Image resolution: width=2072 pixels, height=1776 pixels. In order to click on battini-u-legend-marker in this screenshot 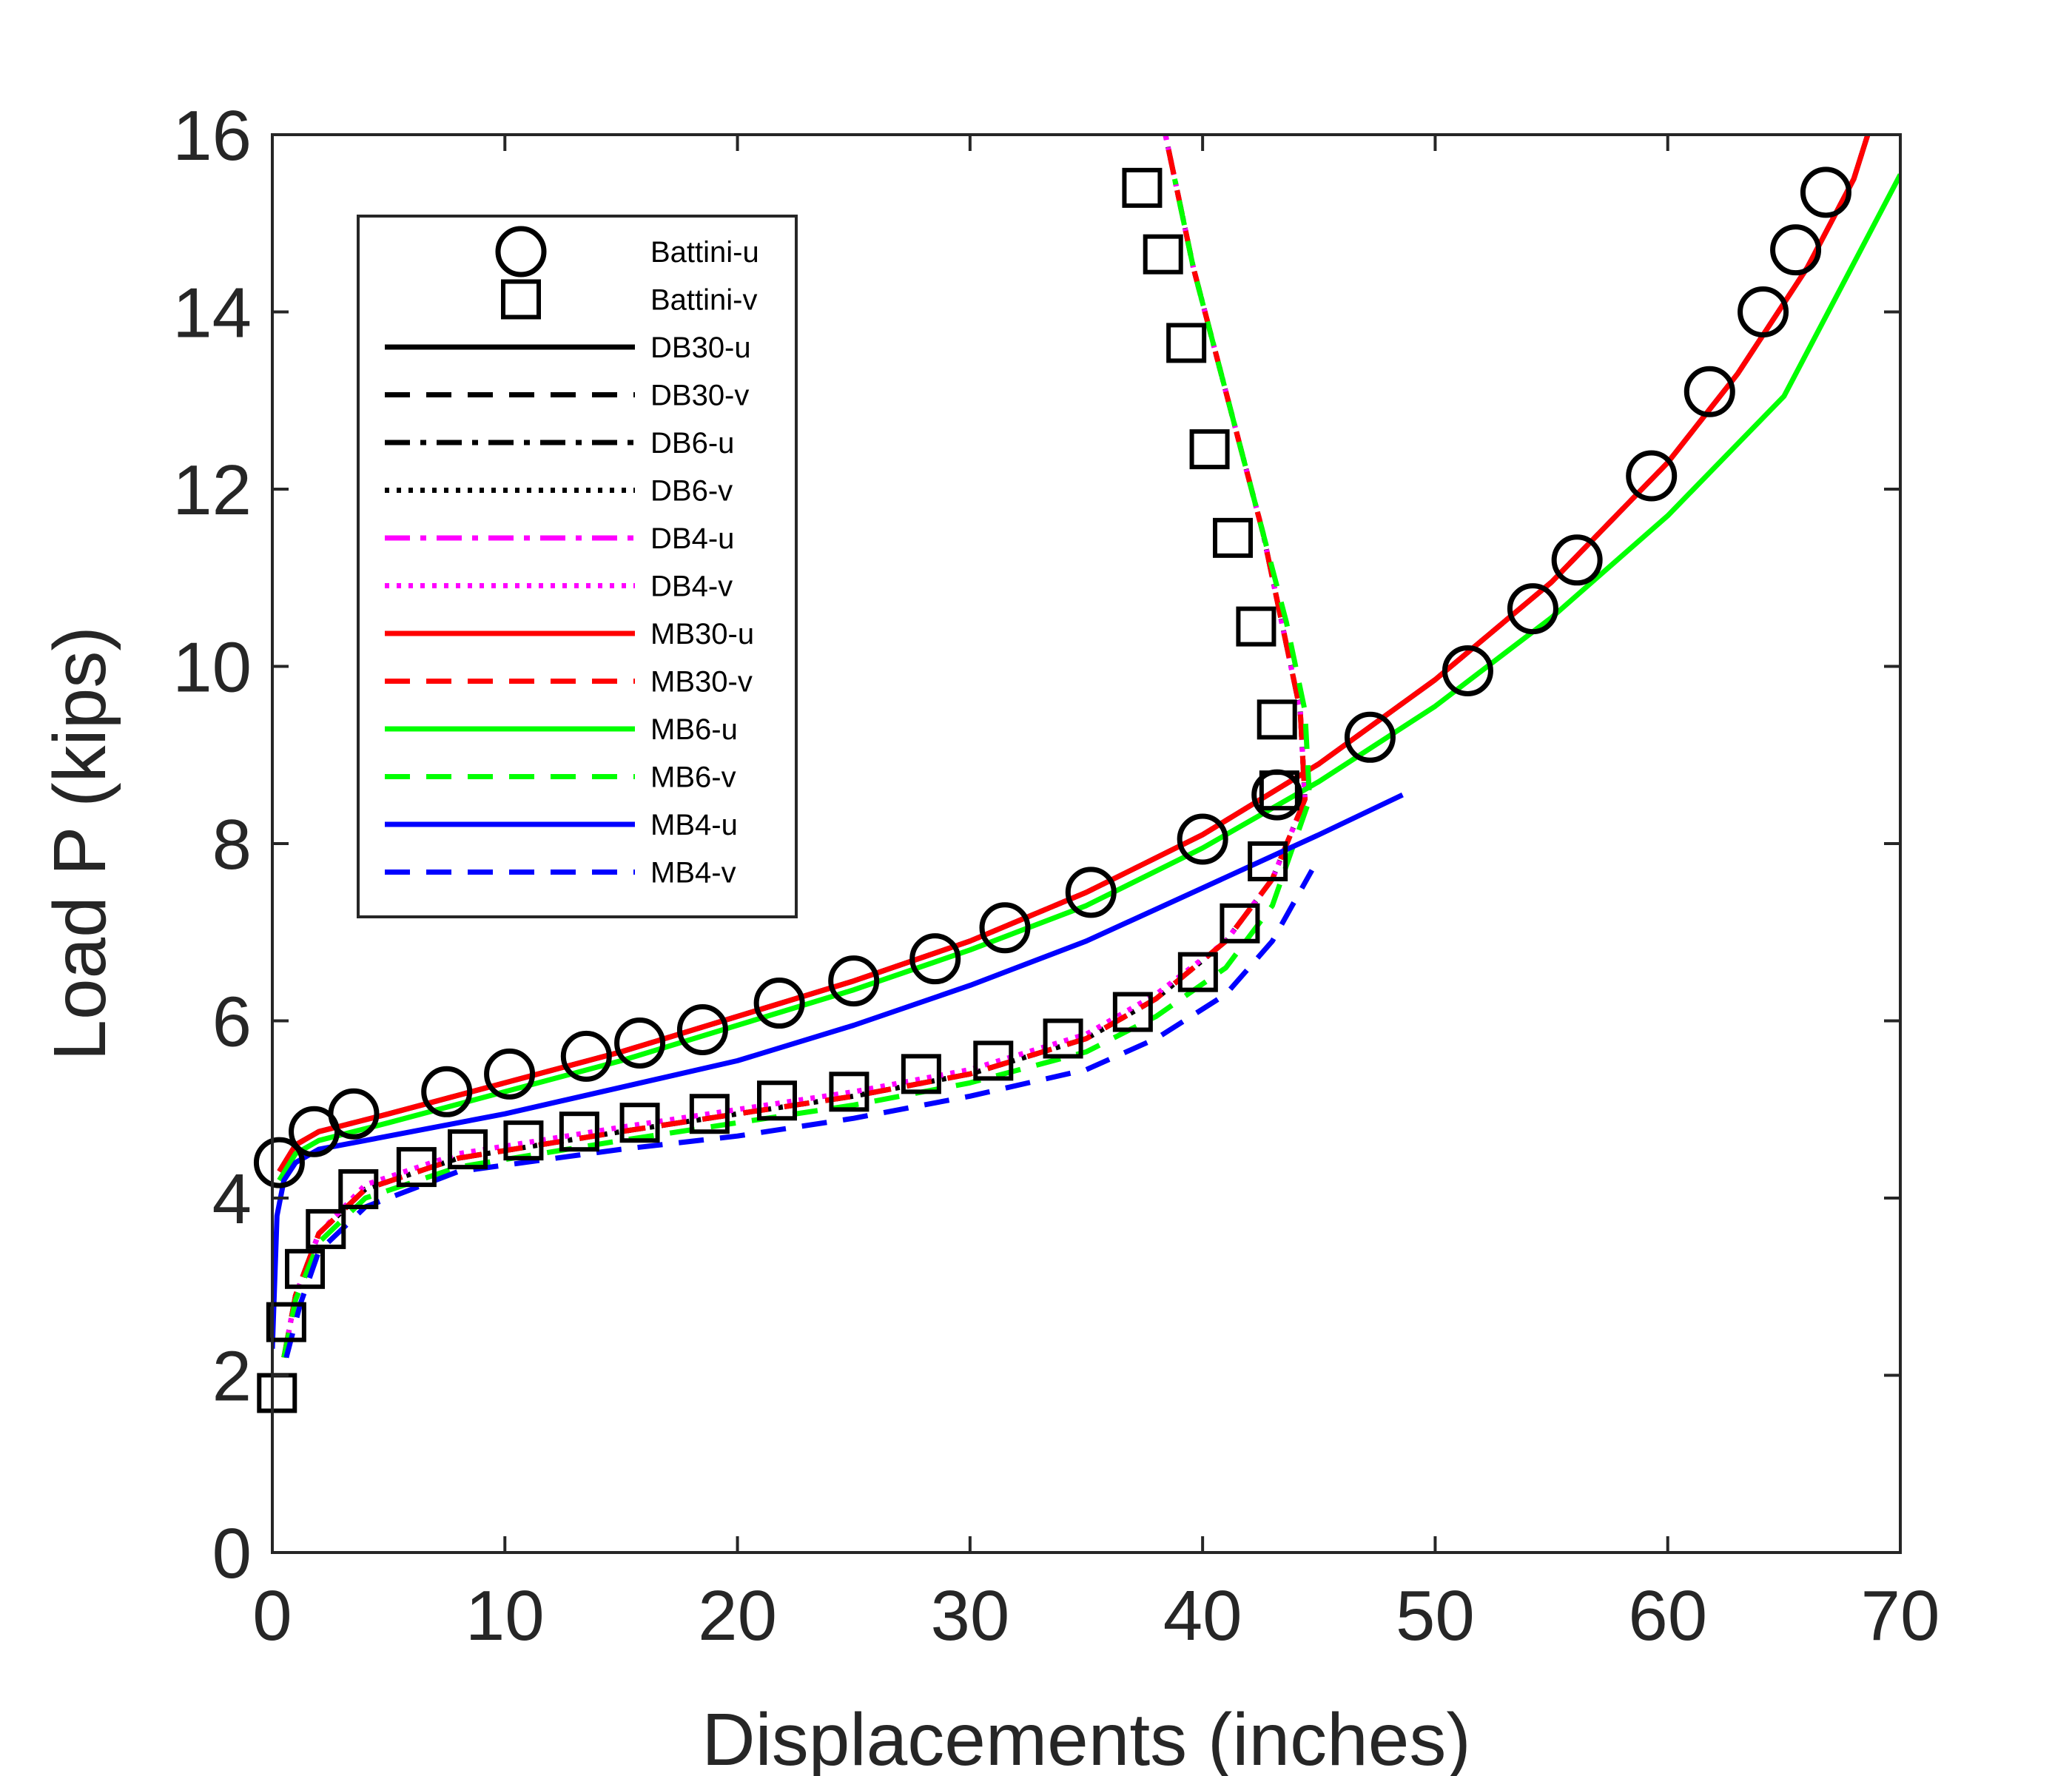, I will do `click(521, 252)`.